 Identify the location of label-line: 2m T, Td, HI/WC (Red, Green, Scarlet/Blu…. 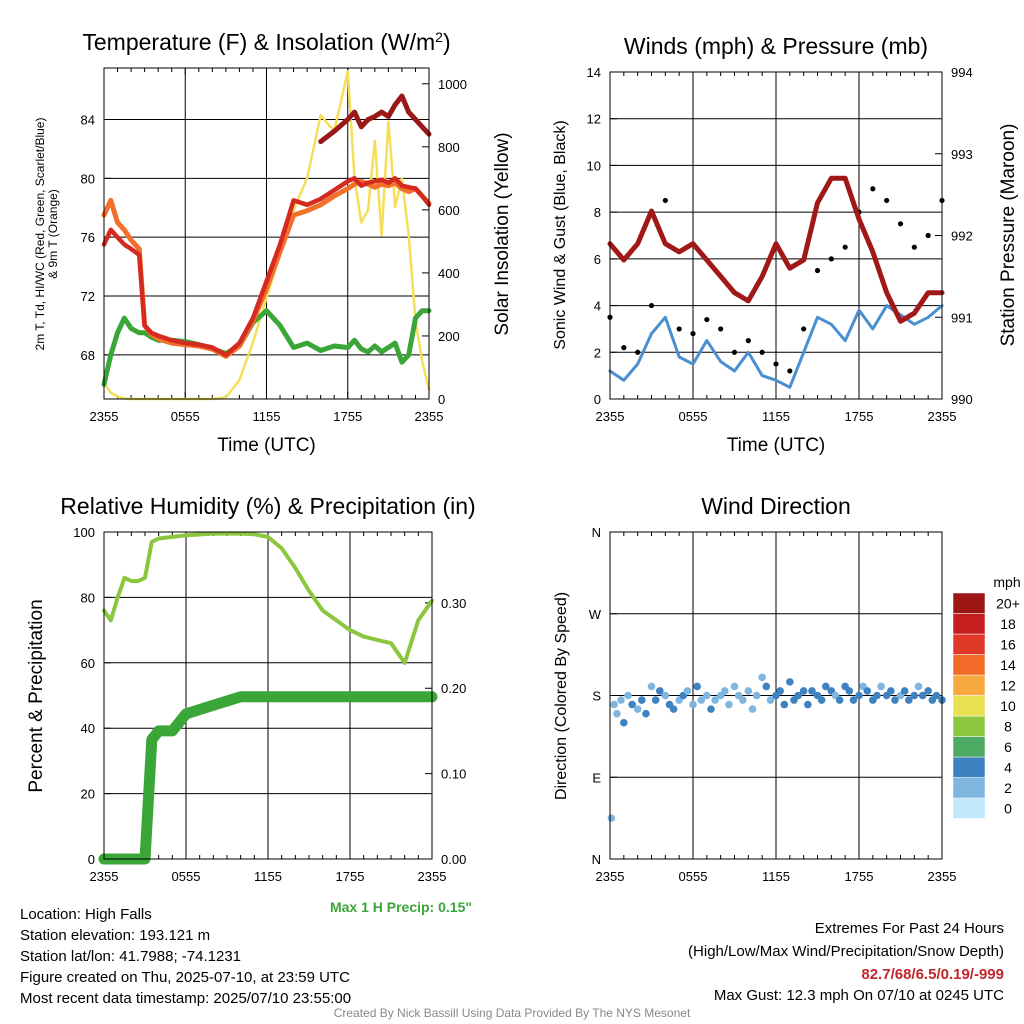
(40, 234).